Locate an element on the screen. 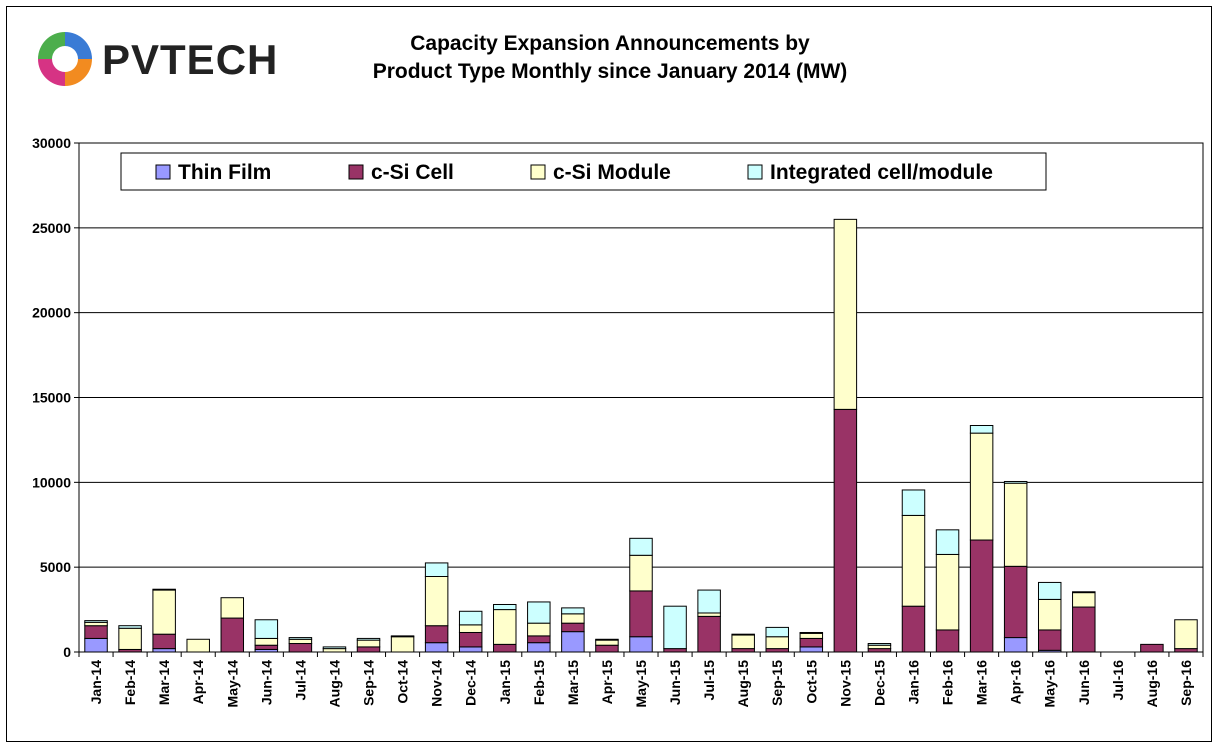 The height and width of the screenshot is (750, 1221). x-tick-label: Nov-14 is located at coordinates (437, 683).